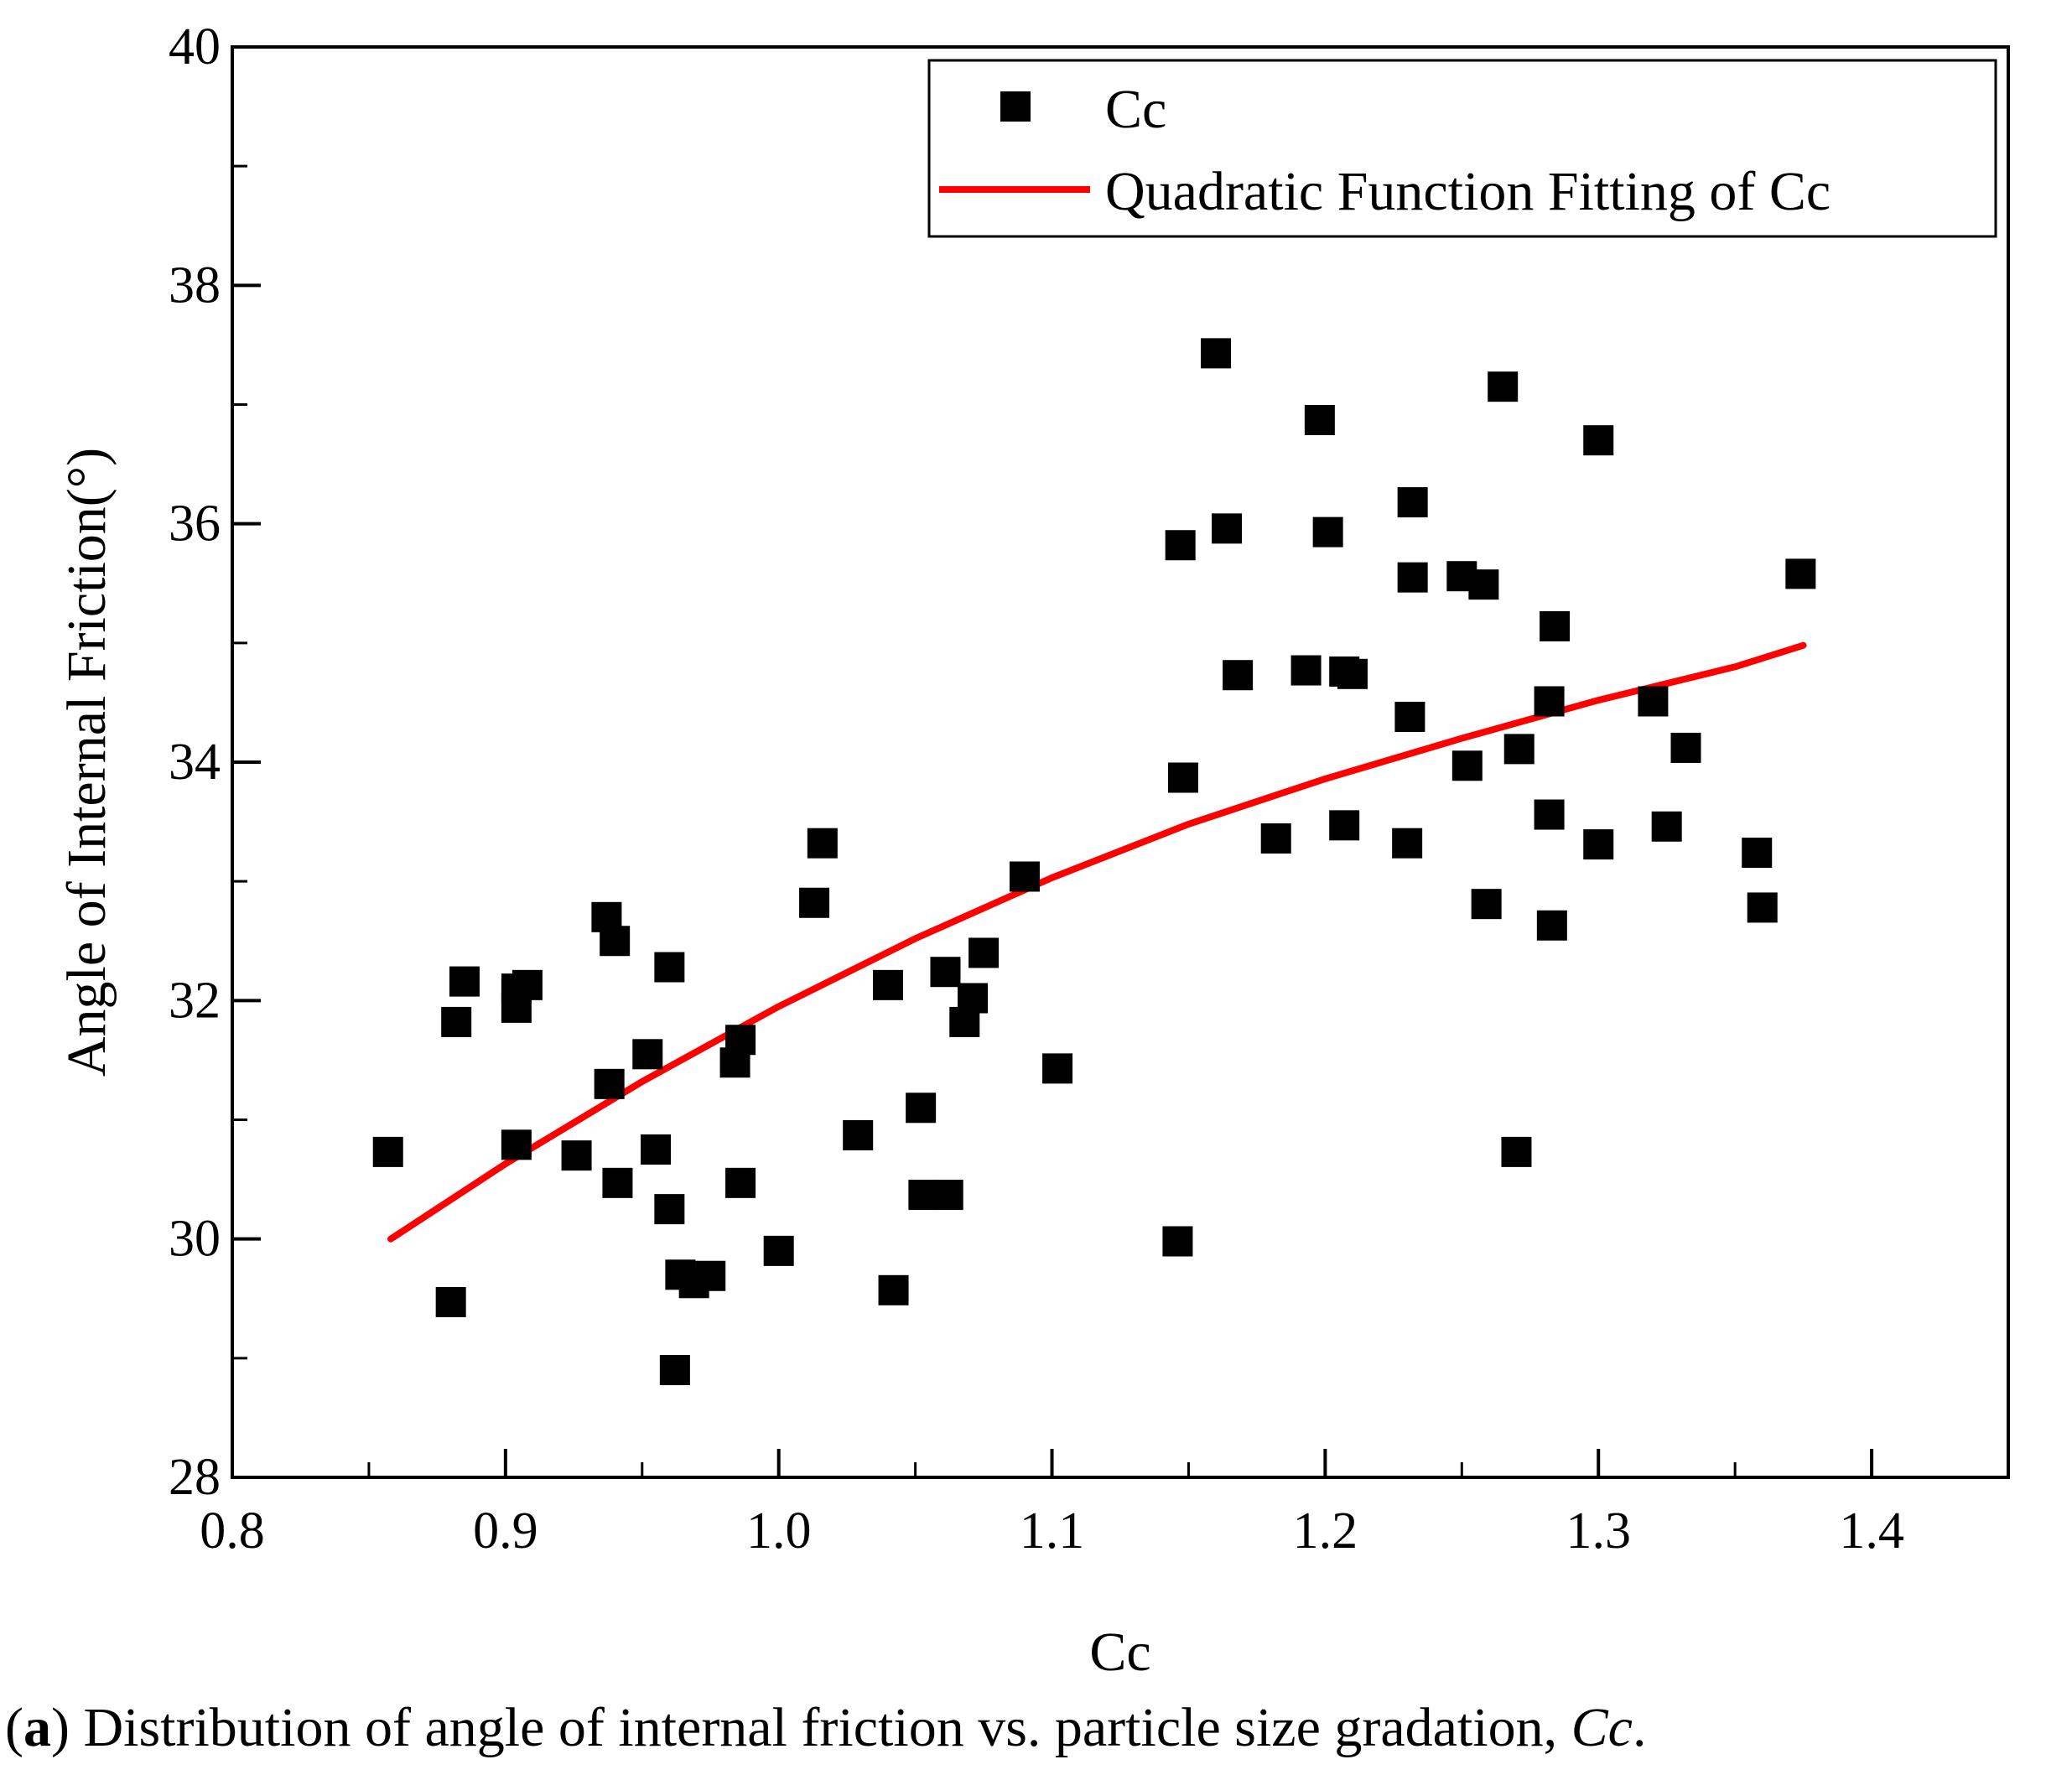  What do you see at coordinates (1119, 1652) in the screenshot?
I see `x-axis-title: Cc` at bounding box center [1119, 1652].